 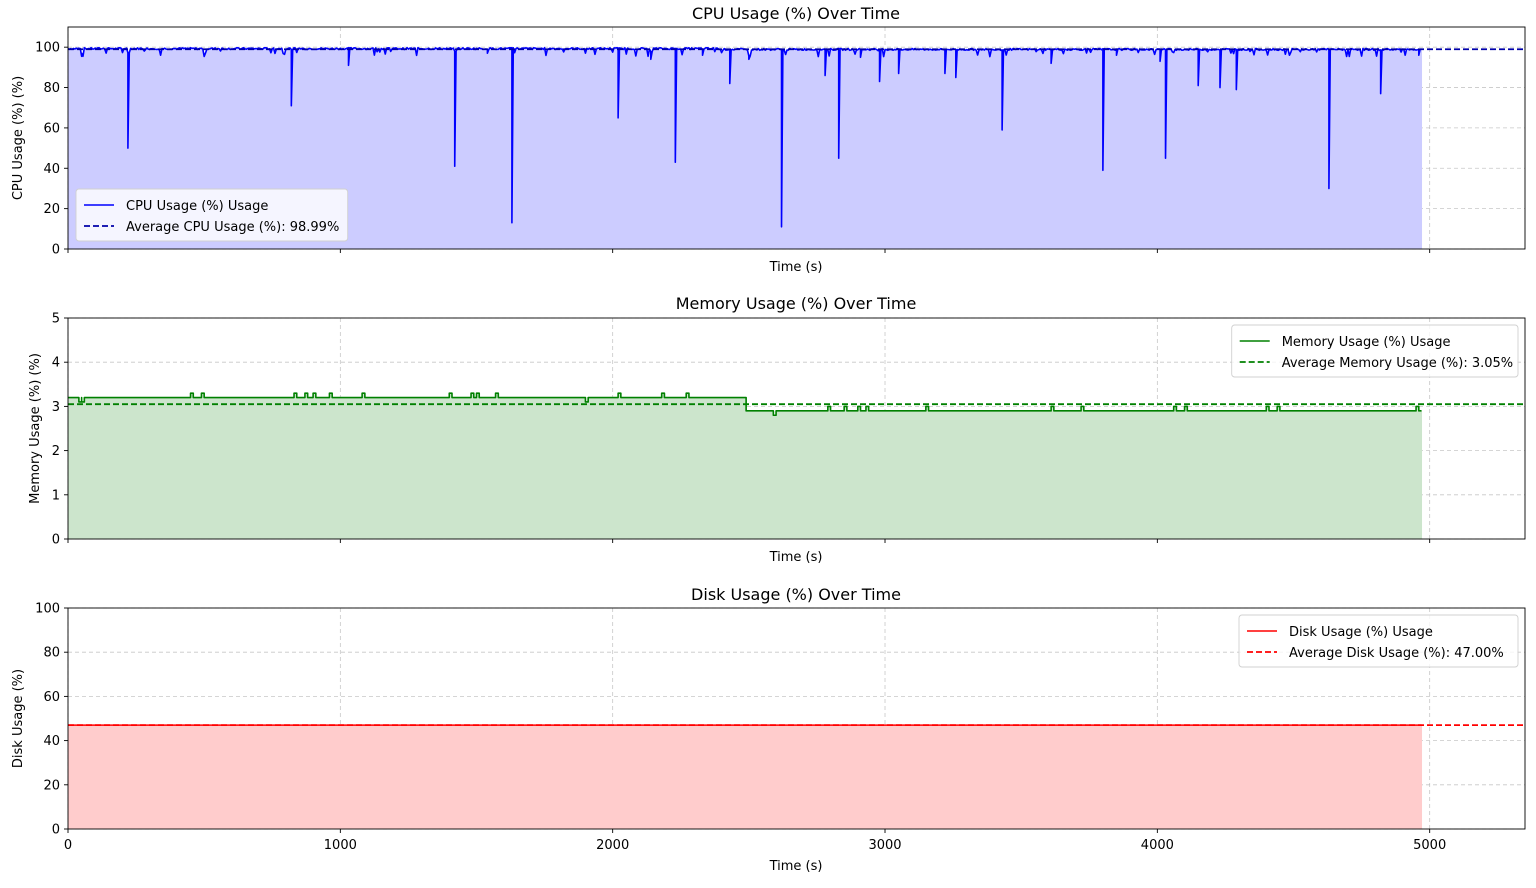 What do you see at coordinates (56, 407) in the screenshot?
I see `y-tick-label: 3` at bounding box center [56, 407].